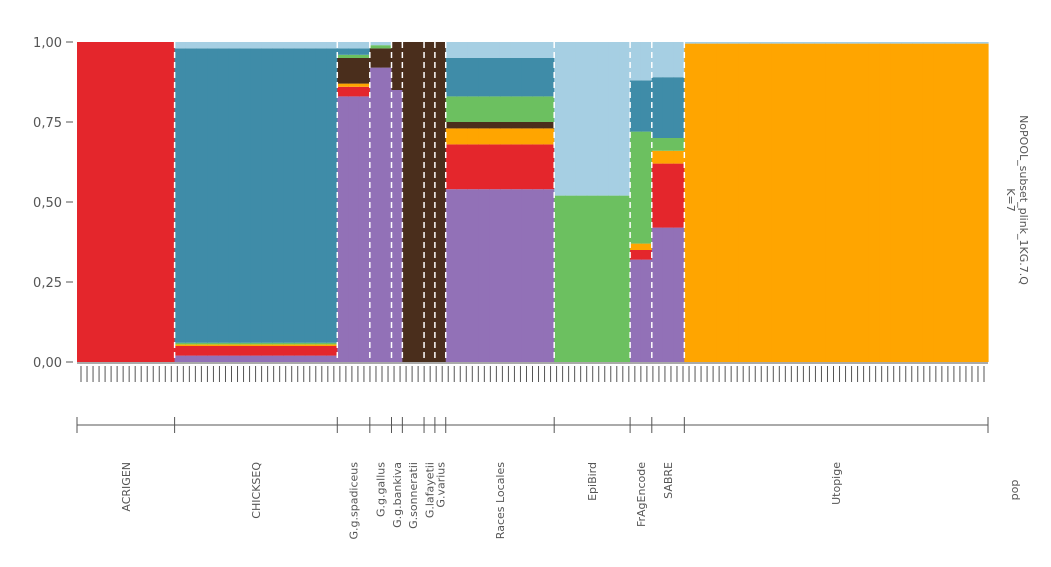  What do you see at coordinates (397, 495) in the screenshot?
I see `population-label: G.g.bankiva` at bounding box center [397, 495].